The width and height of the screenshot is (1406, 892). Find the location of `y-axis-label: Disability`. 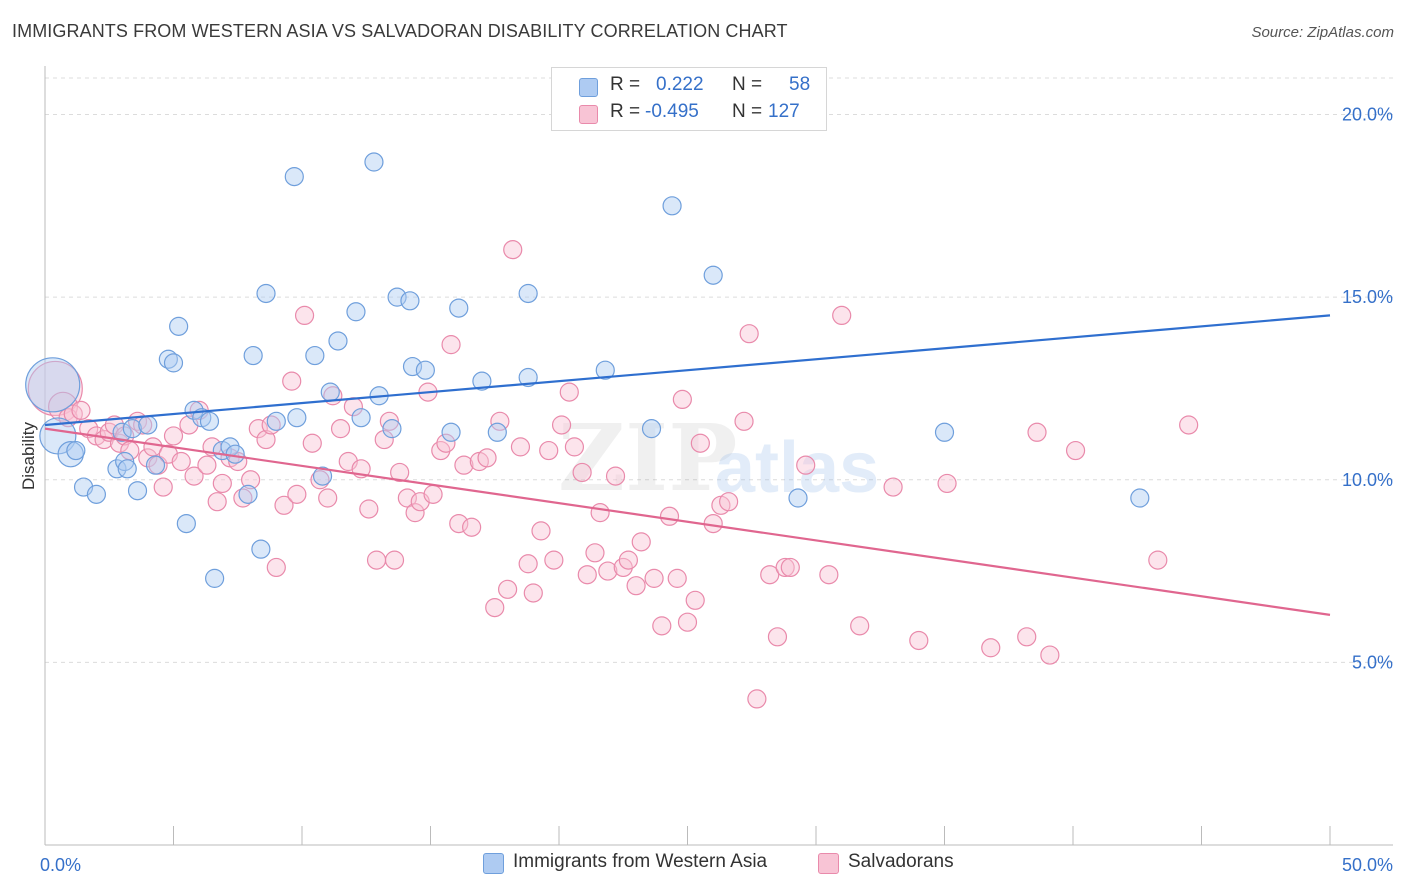

y-axis-label: Disability is located at coordinates (28, 455).